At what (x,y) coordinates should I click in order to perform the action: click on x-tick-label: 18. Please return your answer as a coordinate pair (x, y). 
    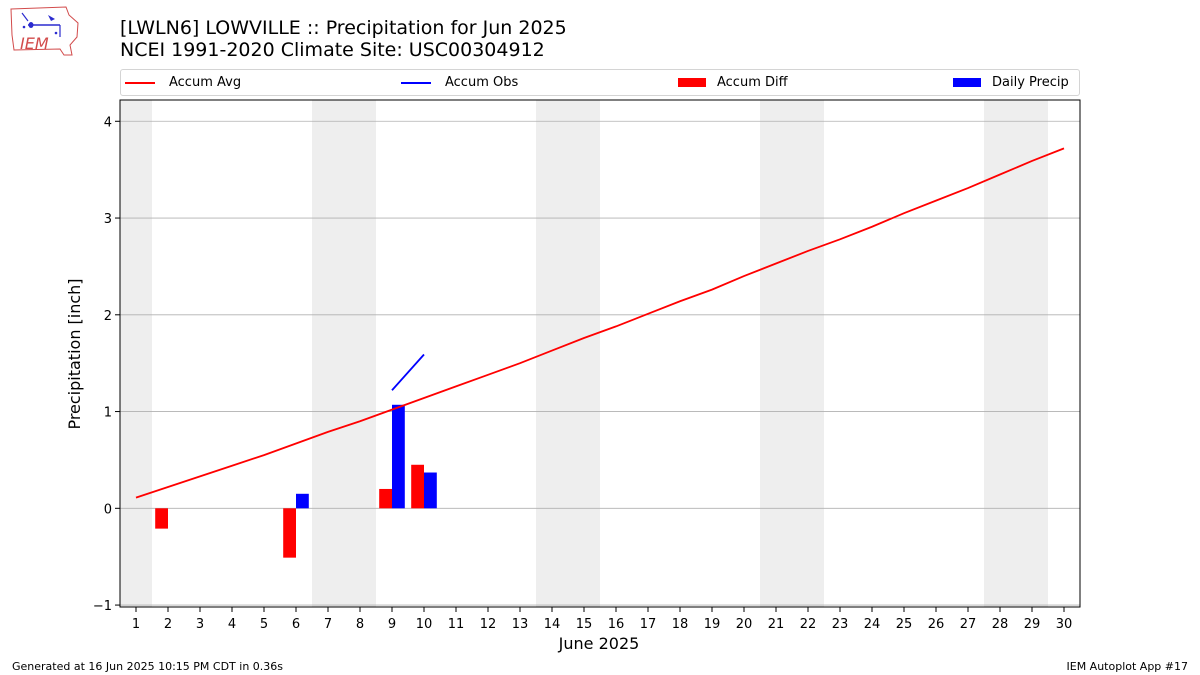
    Looking at the image, I should click on (680, 624).